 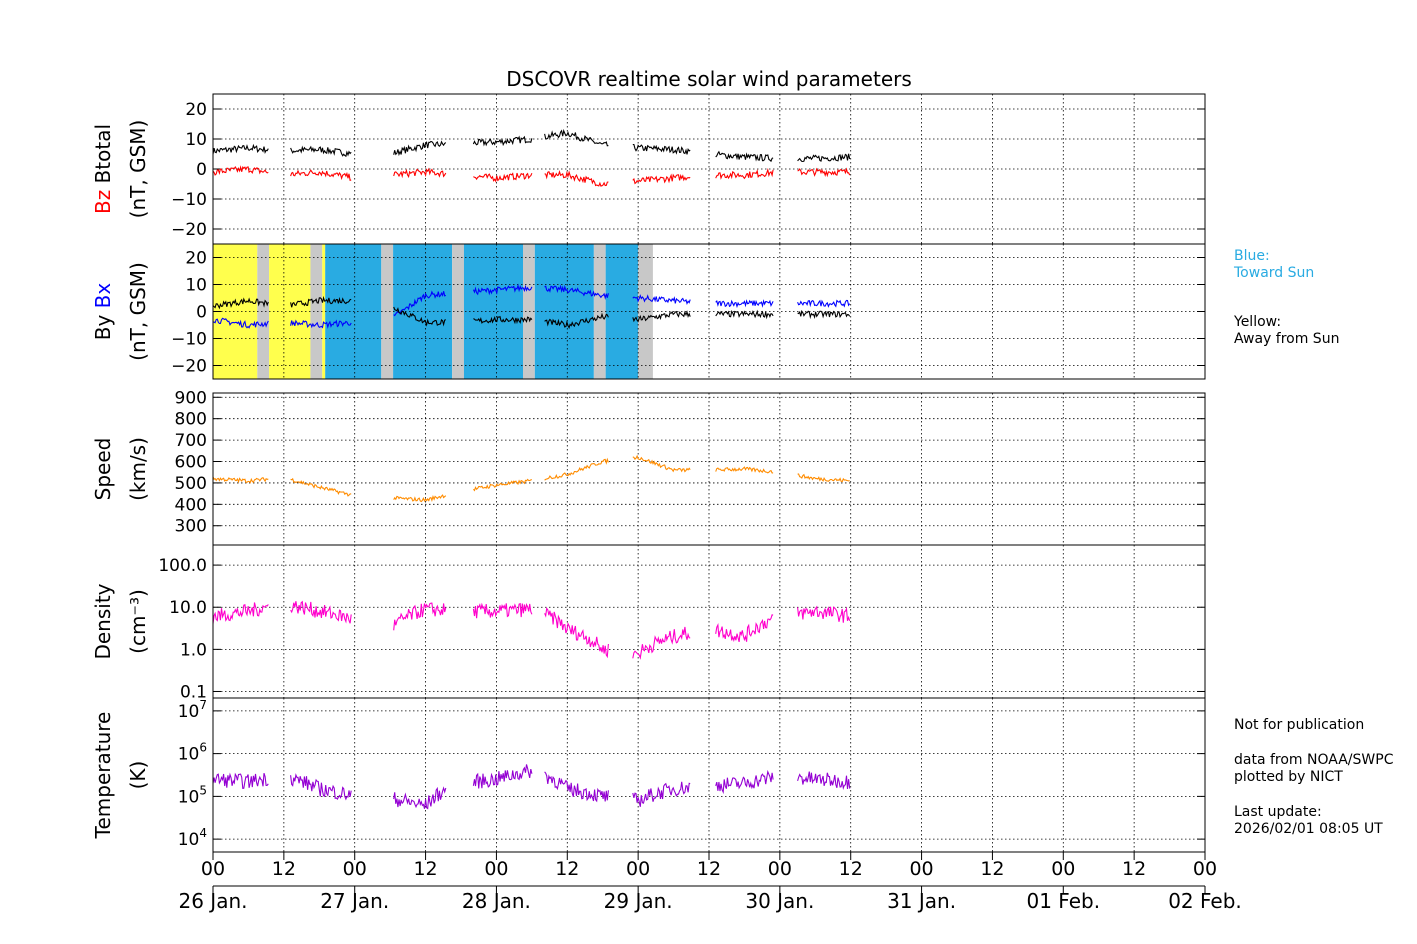 What do you see at coordinates (1278, 812) in the screenshot?
I see `last-update-label: Last update:` at bounding box center [1278, 812].